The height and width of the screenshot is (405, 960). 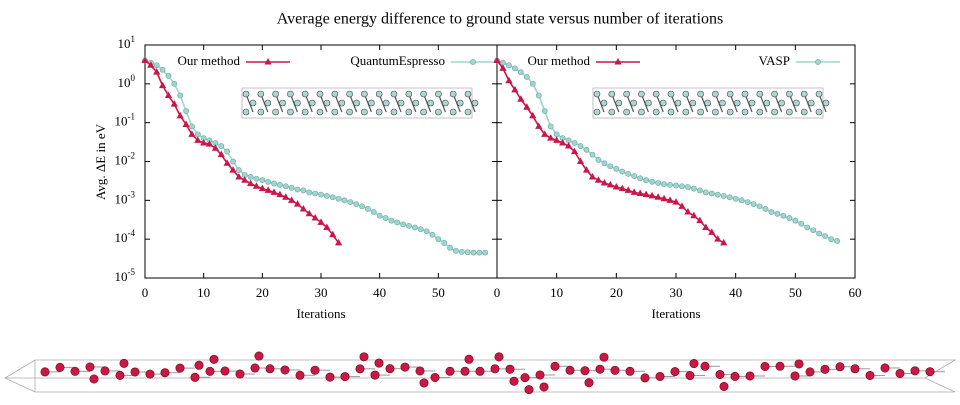 What do you see at coordinates (774, 60) in the screenshot?
I see `legend-label: VASP` at bounding box center [774, 60].